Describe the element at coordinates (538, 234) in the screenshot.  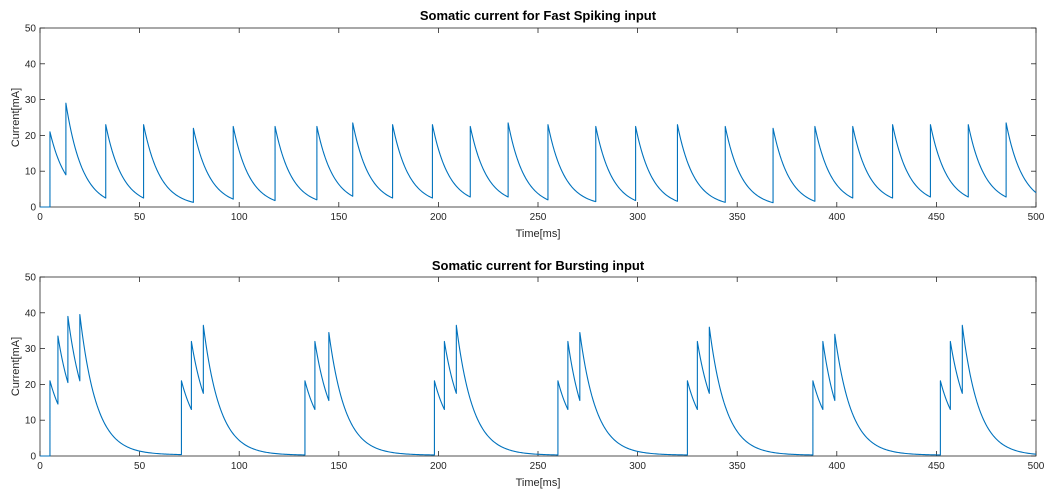
I see `top-x-axis-label: Time[ms]` at that location.